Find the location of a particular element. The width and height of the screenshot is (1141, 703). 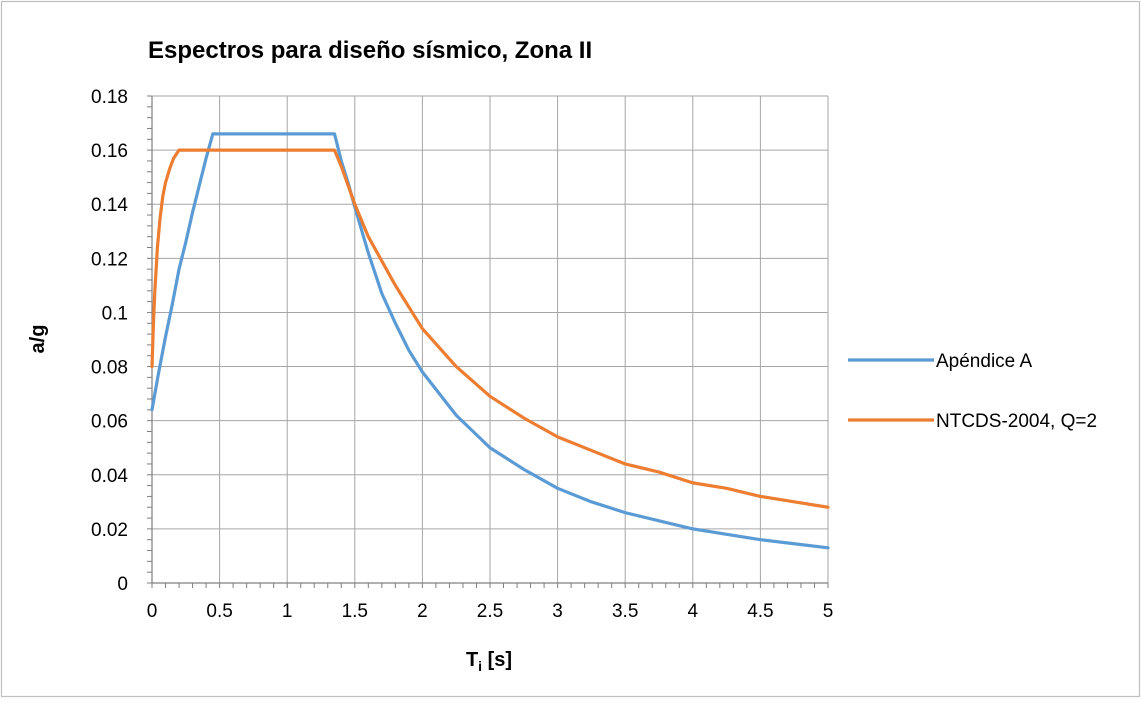

x-tick-label: 1.5 is located at coordinates (355, 611).